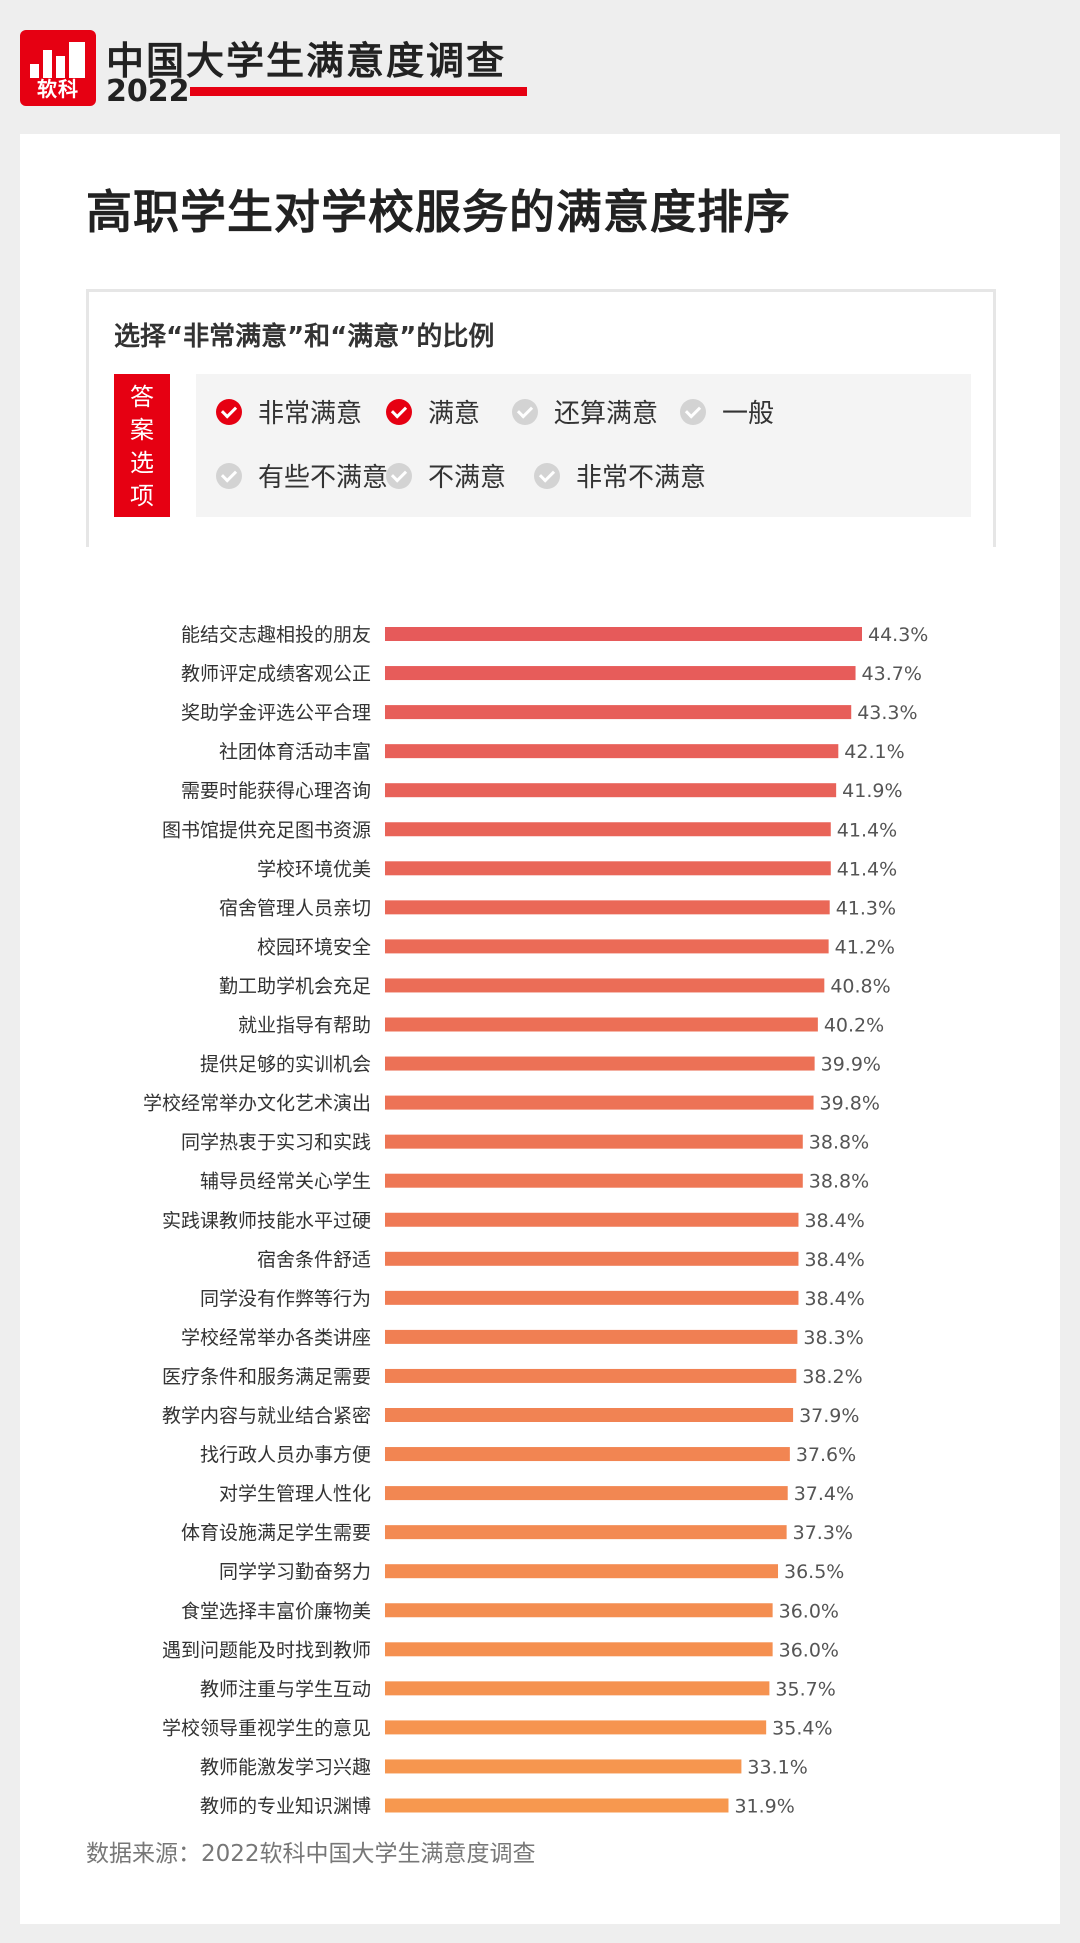 The image size is (1080, 1943). Describe the element at coordinates (266, 1650) in the screenshot. I see `category-label: 遇到问题能及时找到教师` at that location.